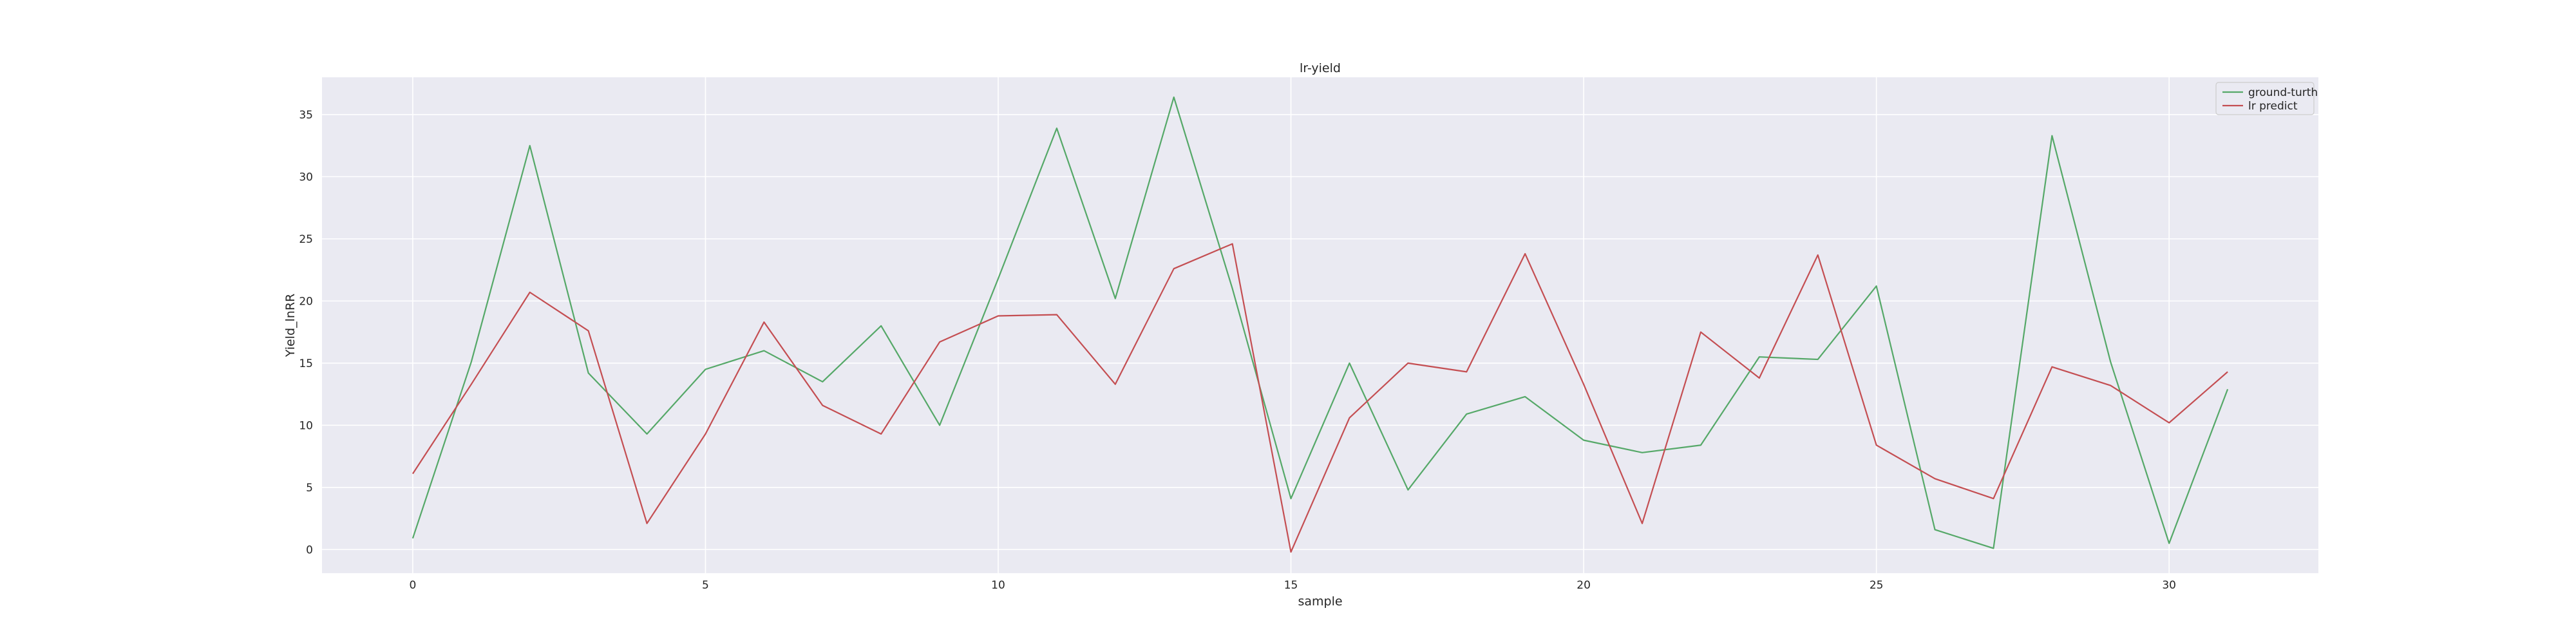  What do you see at coordinates (1584, 586) in the screenshot?
I see `x-tick-label: 20` at bounding box center [1584, 586].